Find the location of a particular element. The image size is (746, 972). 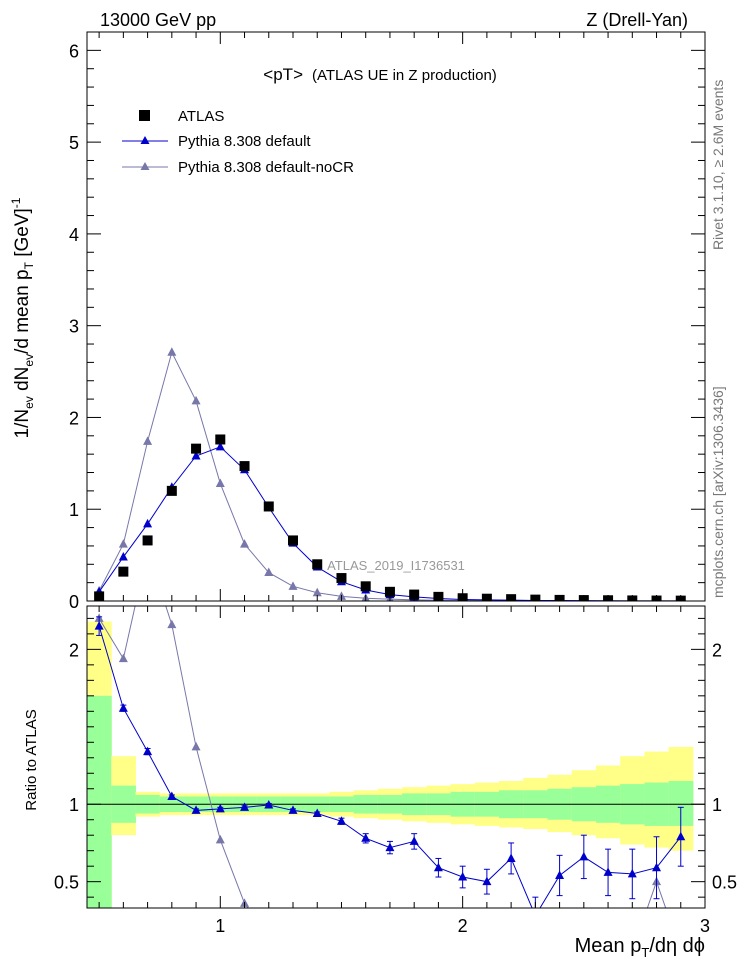

legend-label-nocr: Pythia 8.308 default-noCR is located at coordinates (266, 167).